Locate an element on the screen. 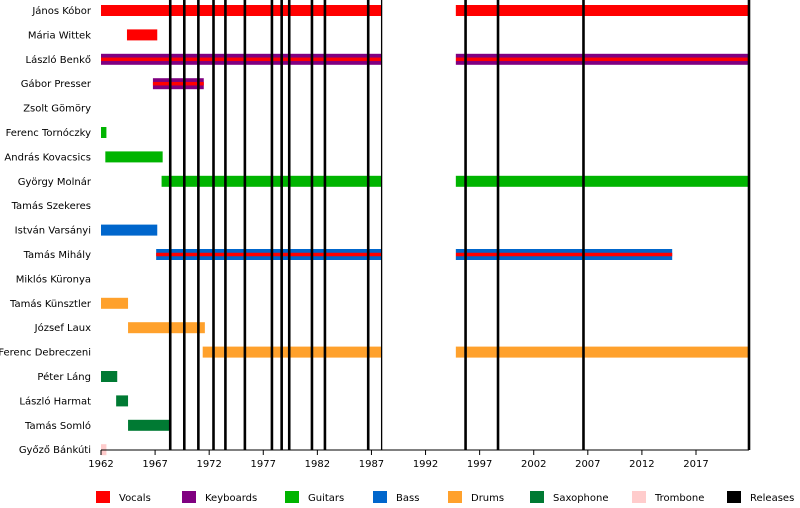  x-tick-label: 1972 is located at coordinates (208, 464).